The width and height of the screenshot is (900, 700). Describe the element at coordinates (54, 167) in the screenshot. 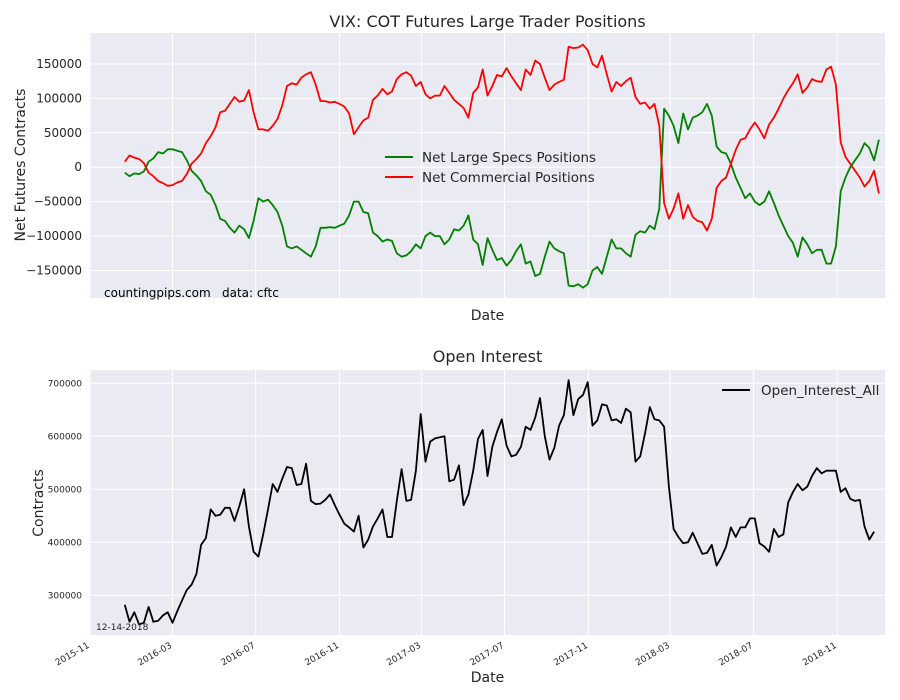

I see `top-y-tick-labels: −150000 −100000 −50000 0 50000 100000 150000` at that location.